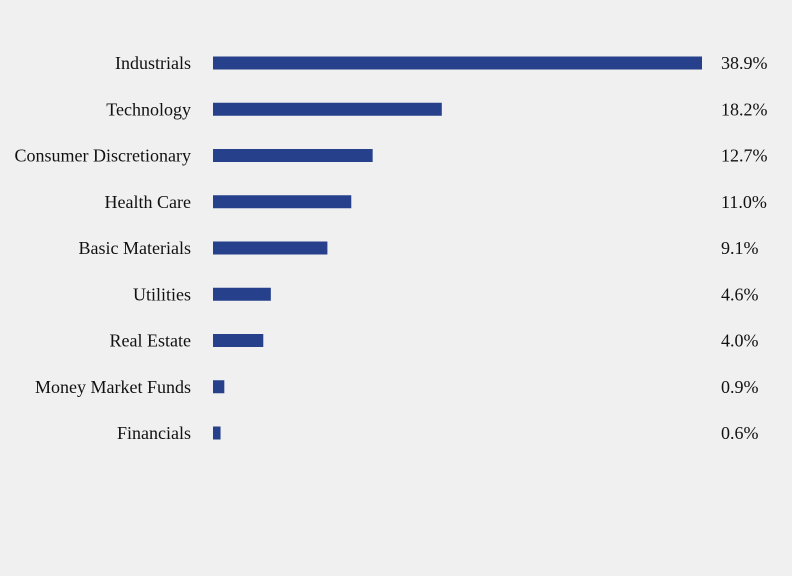  Describe the element at coordinates (744, 156) in the screenshot. I see `value-label-consumer-discretionary: 12.7%` at that location.